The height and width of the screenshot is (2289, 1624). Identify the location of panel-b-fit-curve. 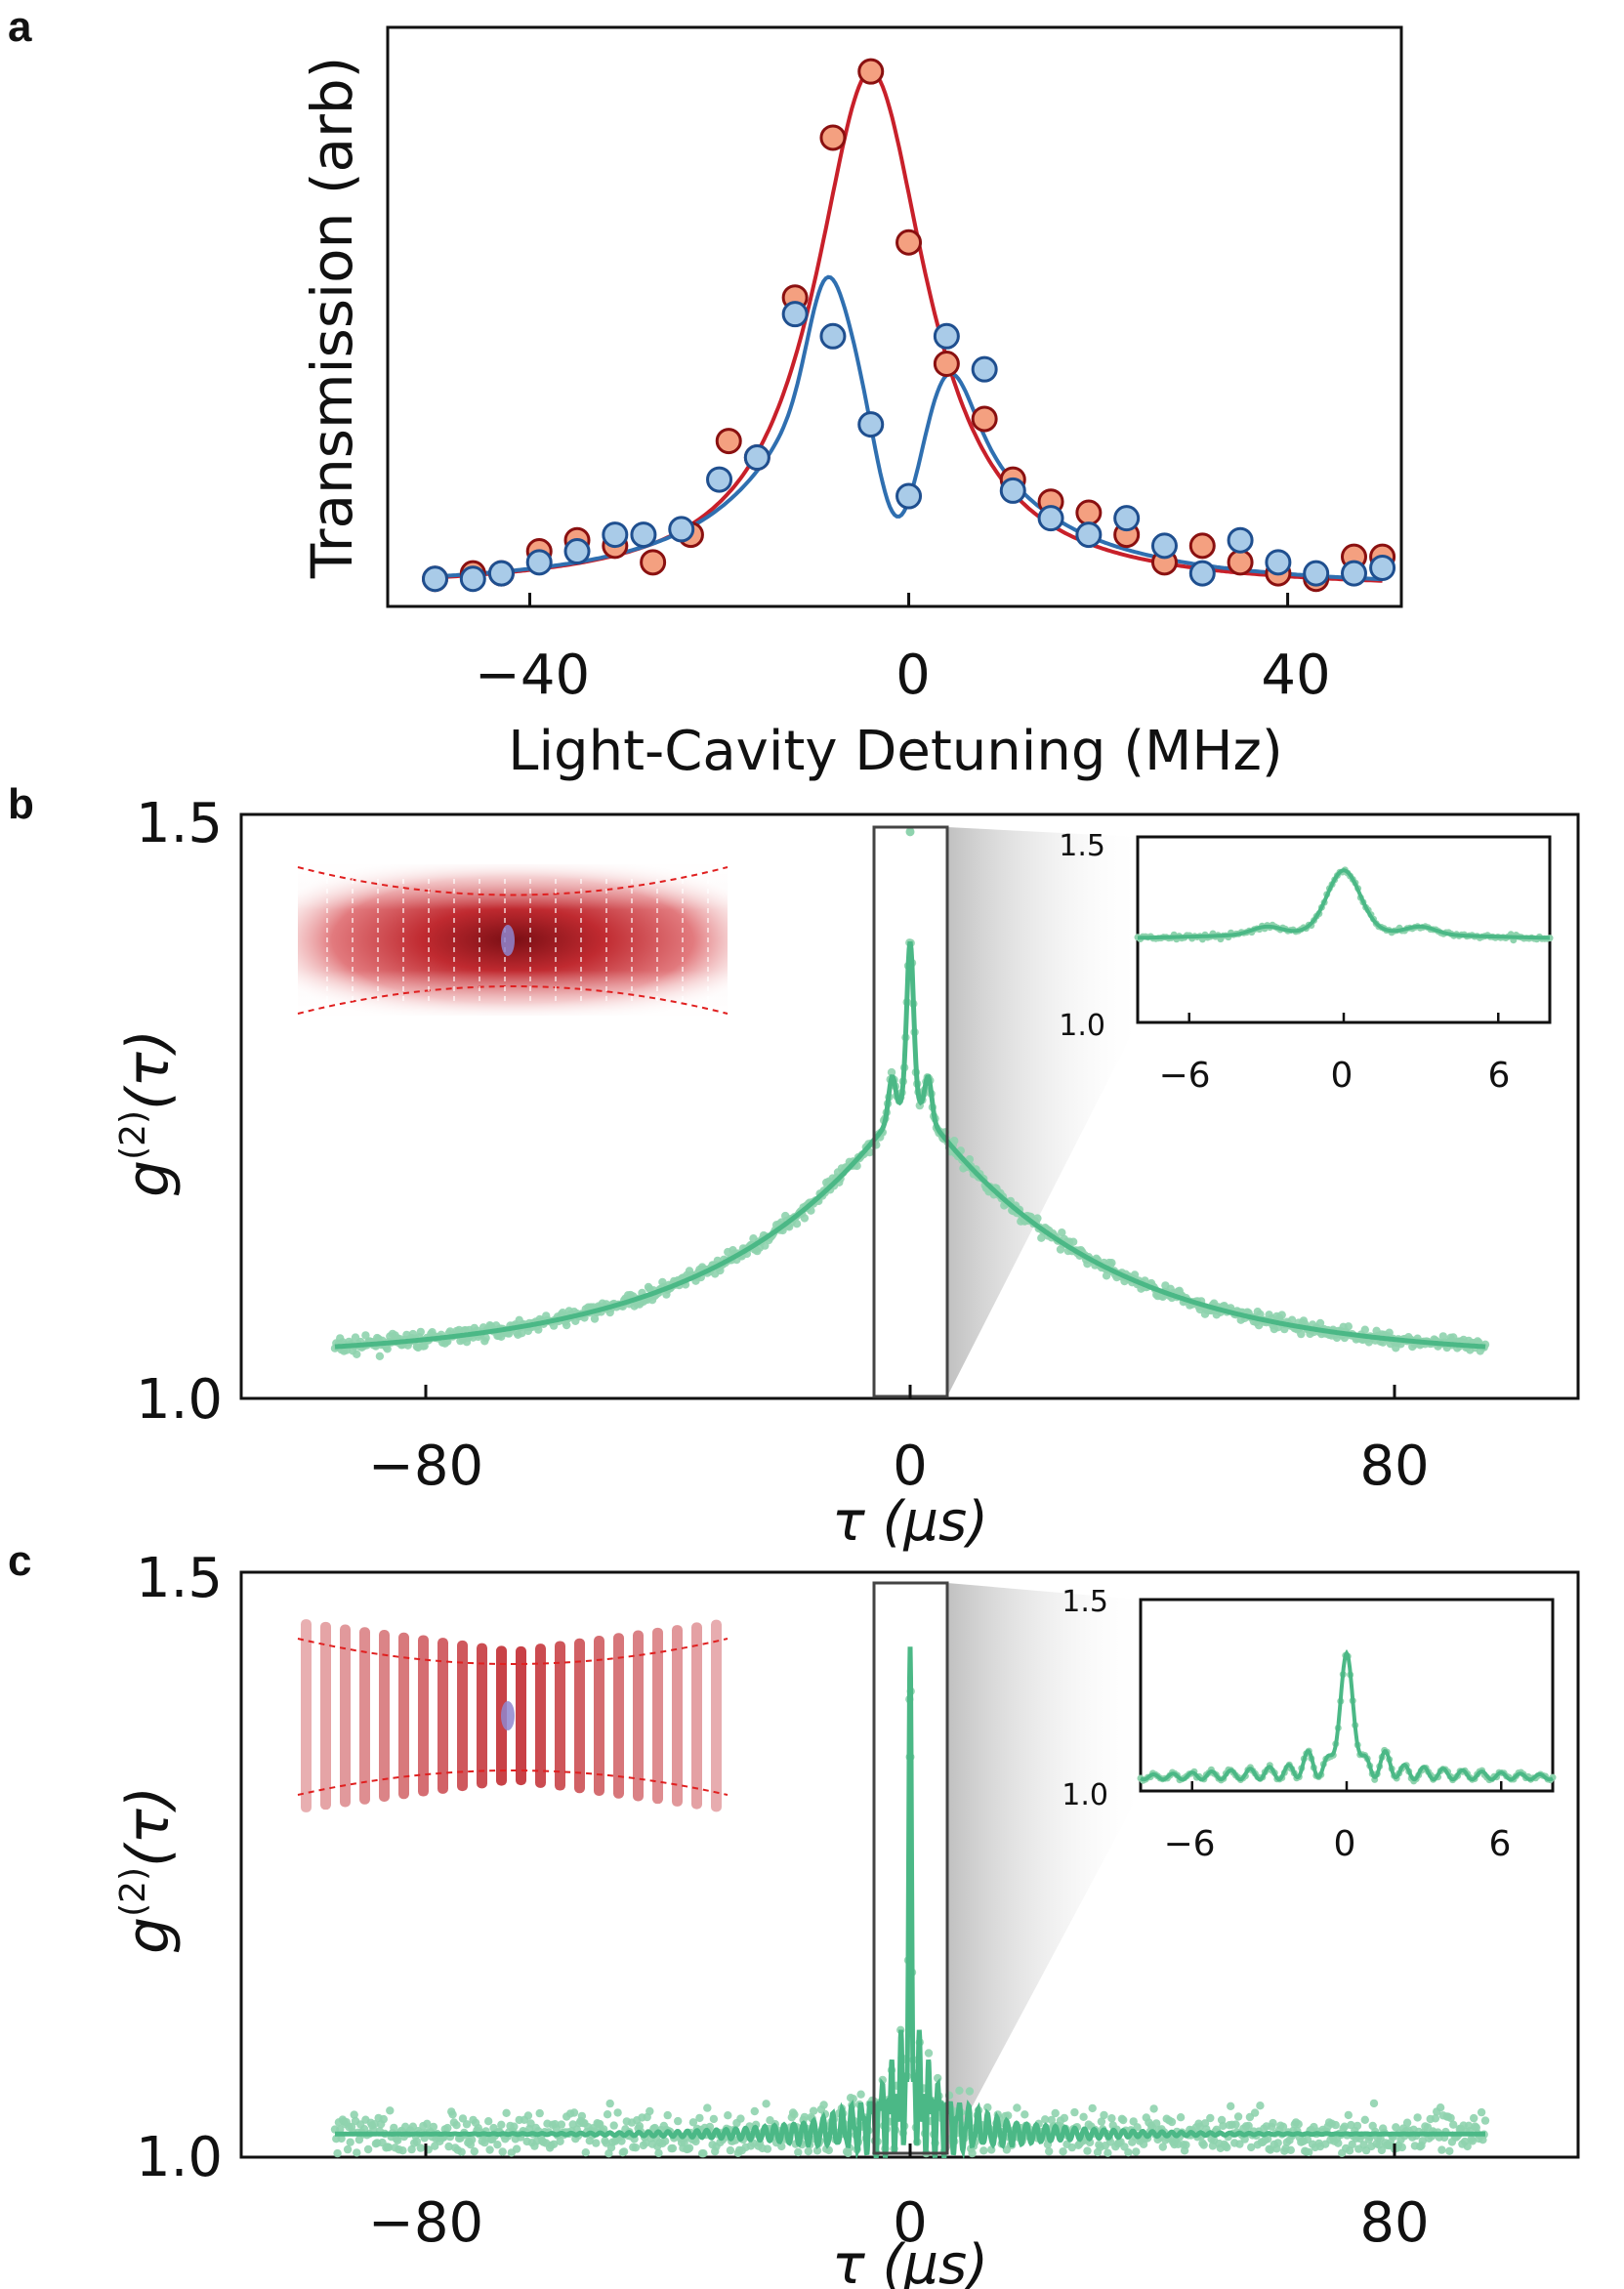
(910, 1145).